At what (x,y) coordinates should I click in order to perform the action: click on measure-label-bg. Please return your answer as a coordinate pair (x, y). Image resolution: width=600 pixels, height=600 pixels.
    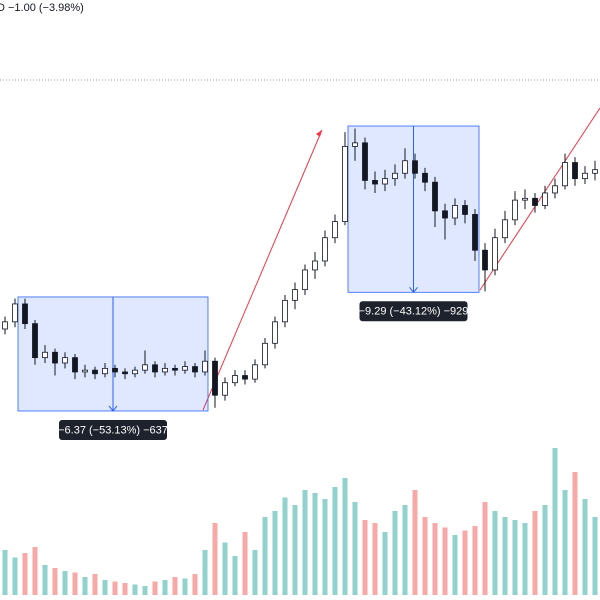
    Looking at the image, I should click on (413, 311).